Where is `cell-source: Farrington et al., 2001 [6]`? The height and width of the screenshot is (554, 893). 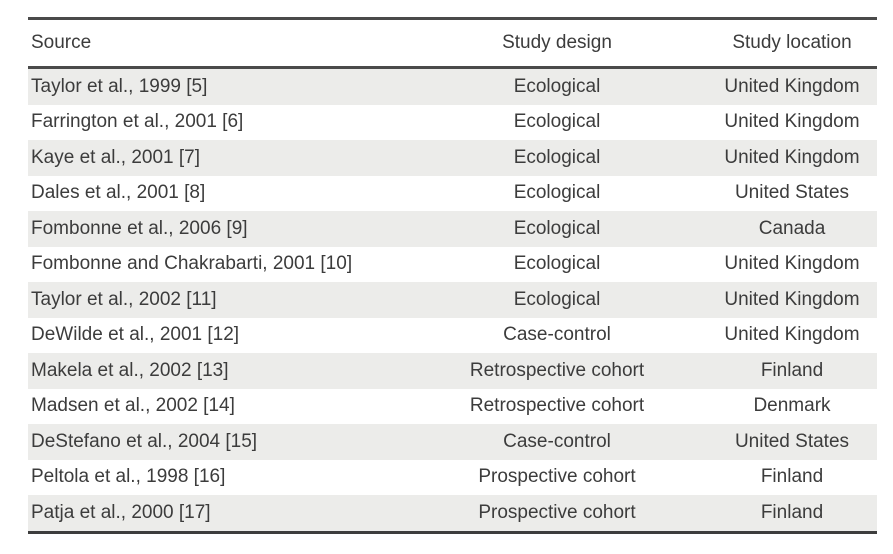
cell-source: Farrington et al., 2001 [6] is located at coordinates (137, 122).